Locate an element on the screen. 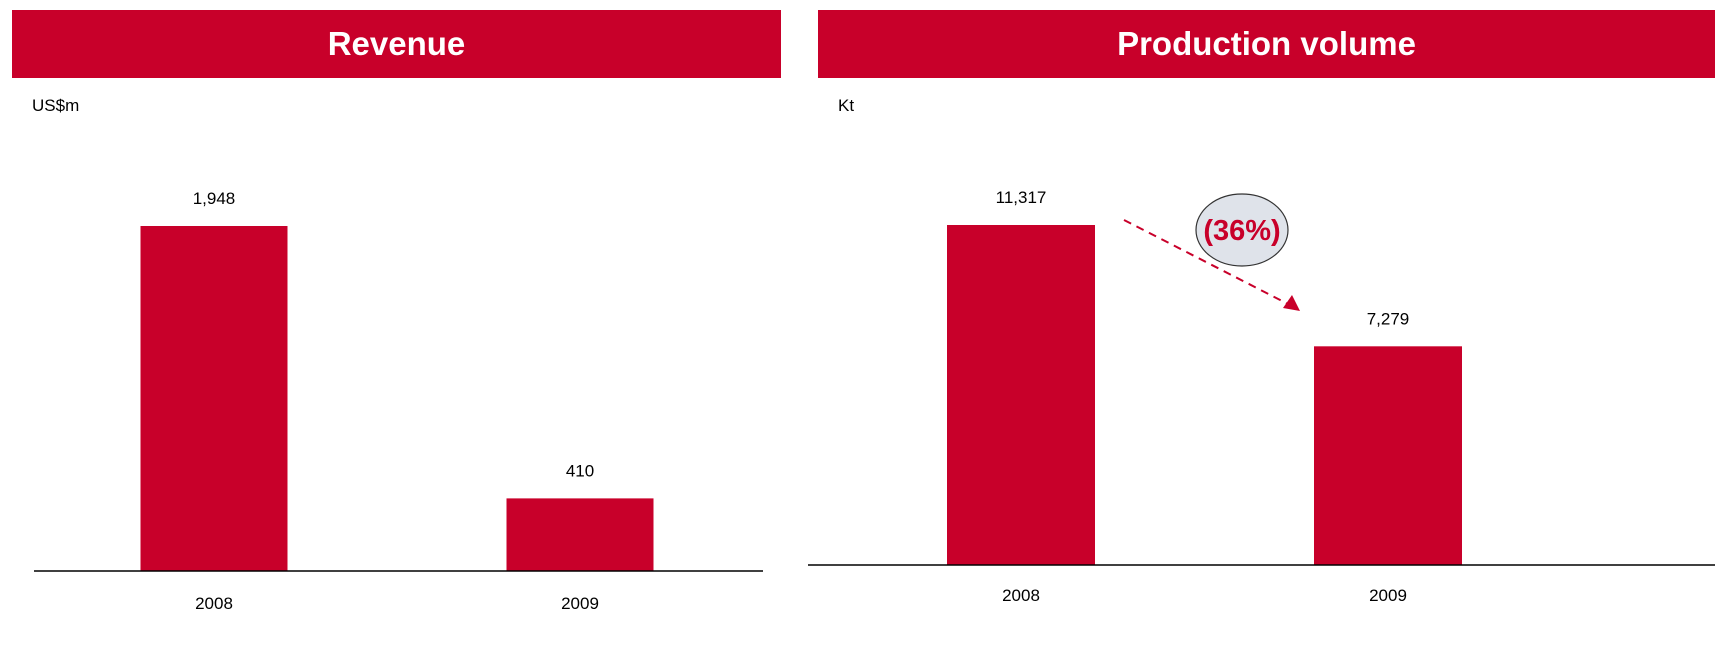  change-callout-bubble is located at coordinates (1242, 230).